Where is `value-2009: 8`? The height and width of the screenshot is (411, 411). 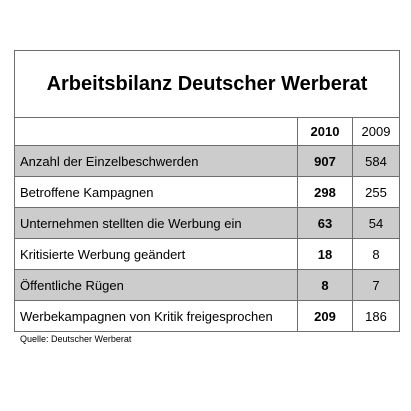
value-2009: 8 is located at coordinates (376, 254).